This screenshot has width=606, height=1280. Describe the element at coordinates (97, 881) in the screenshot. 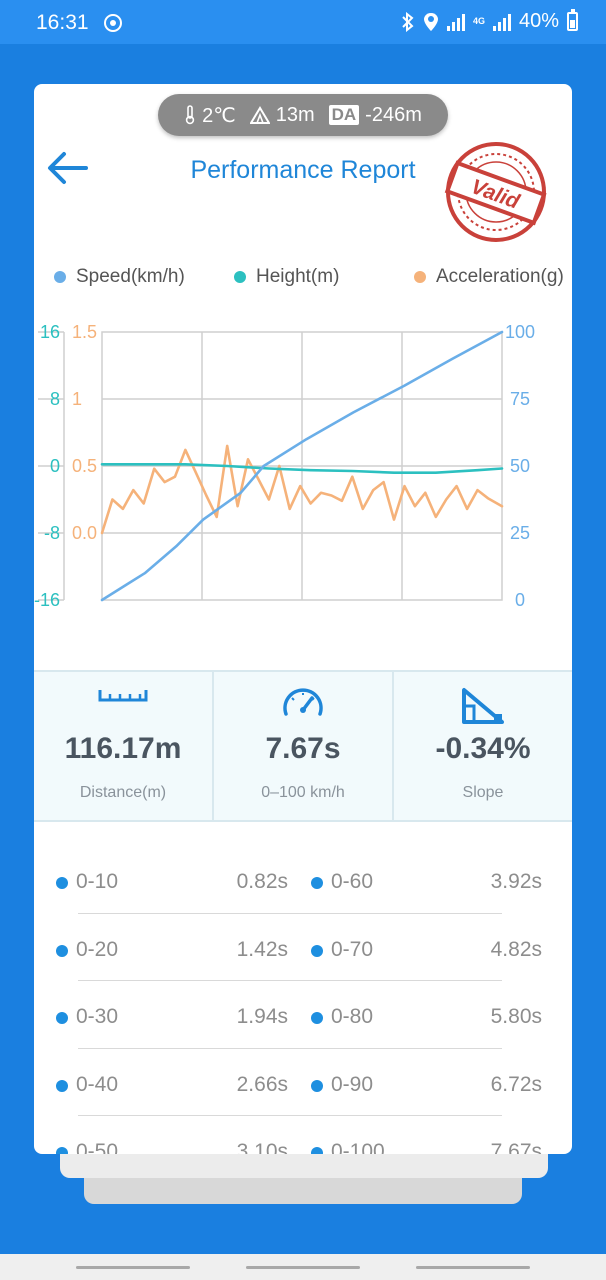

I see `split-range: 0-10` at that location.